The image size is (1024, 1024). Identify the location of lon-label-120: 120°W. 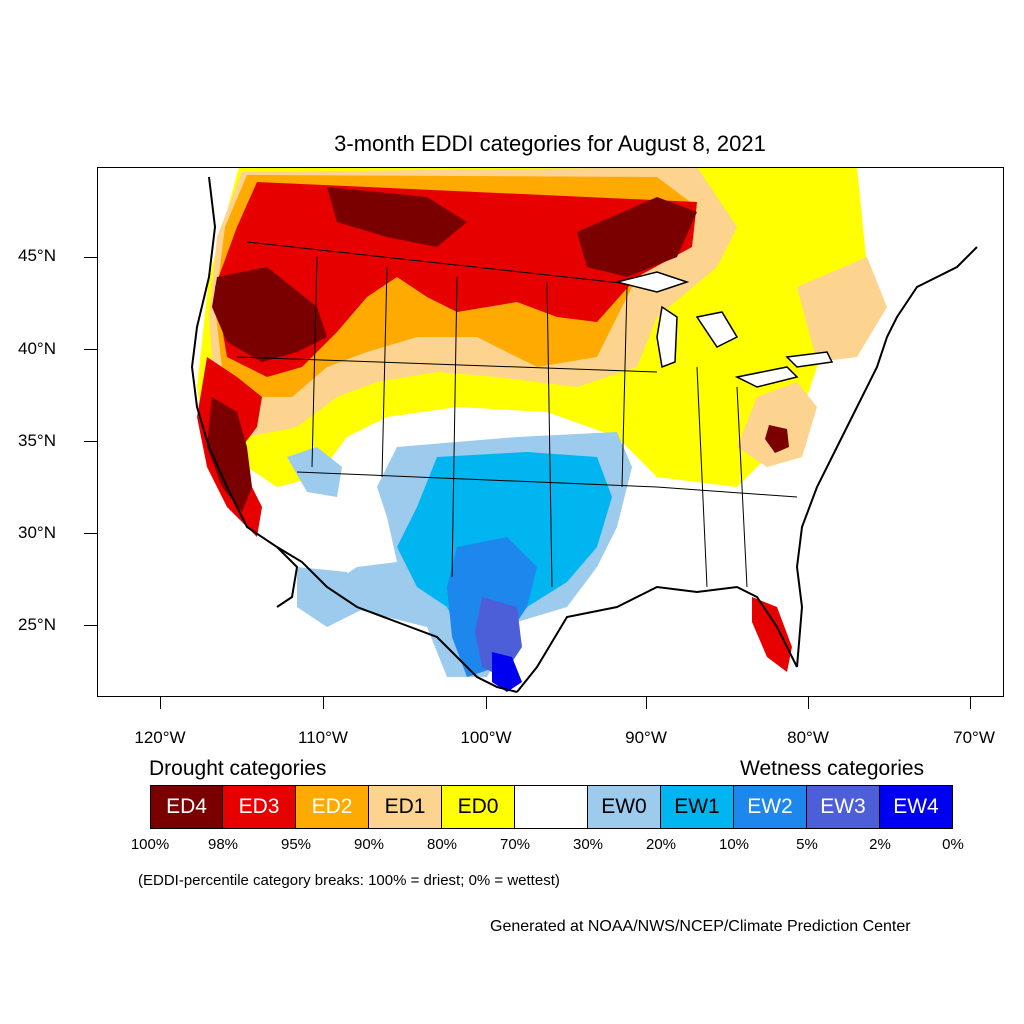
(160, 737).